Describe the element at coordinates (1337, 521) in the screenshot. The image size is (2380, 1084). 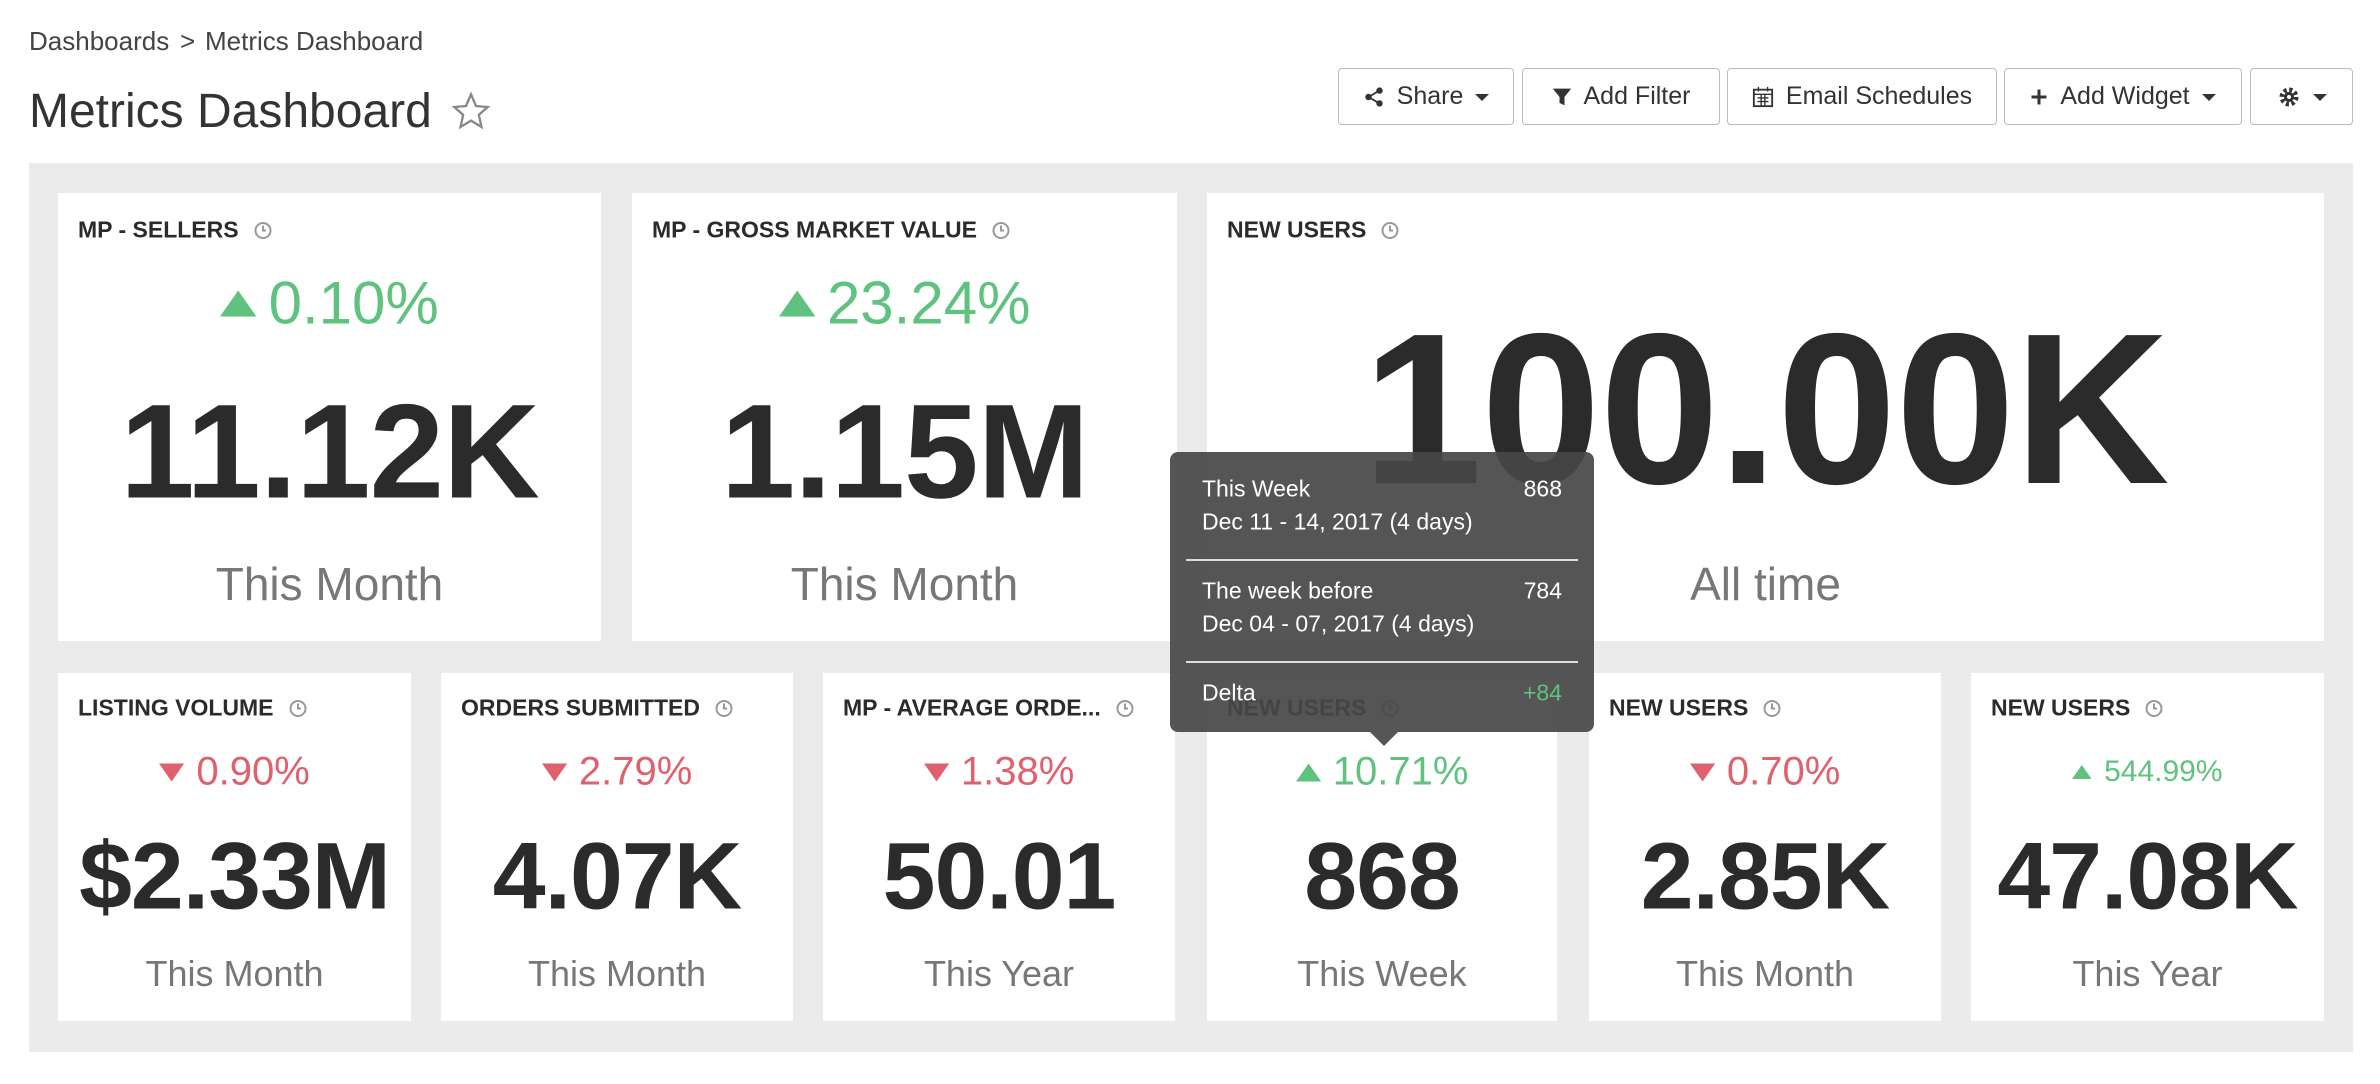
I see `tooltip-dates: Dec 11 - 14, 2017 (4 days)` at that location.